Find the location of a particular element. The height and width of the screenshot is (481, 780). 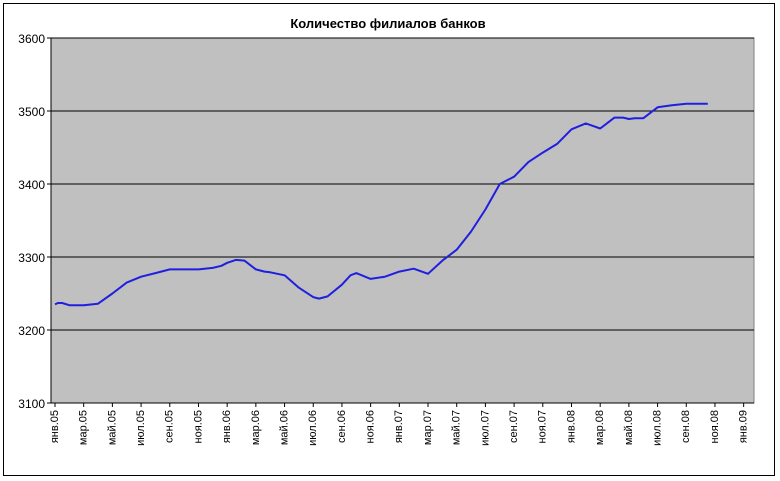

x-tick-label-май.08: май.08 is located at coordinates (629, 427).